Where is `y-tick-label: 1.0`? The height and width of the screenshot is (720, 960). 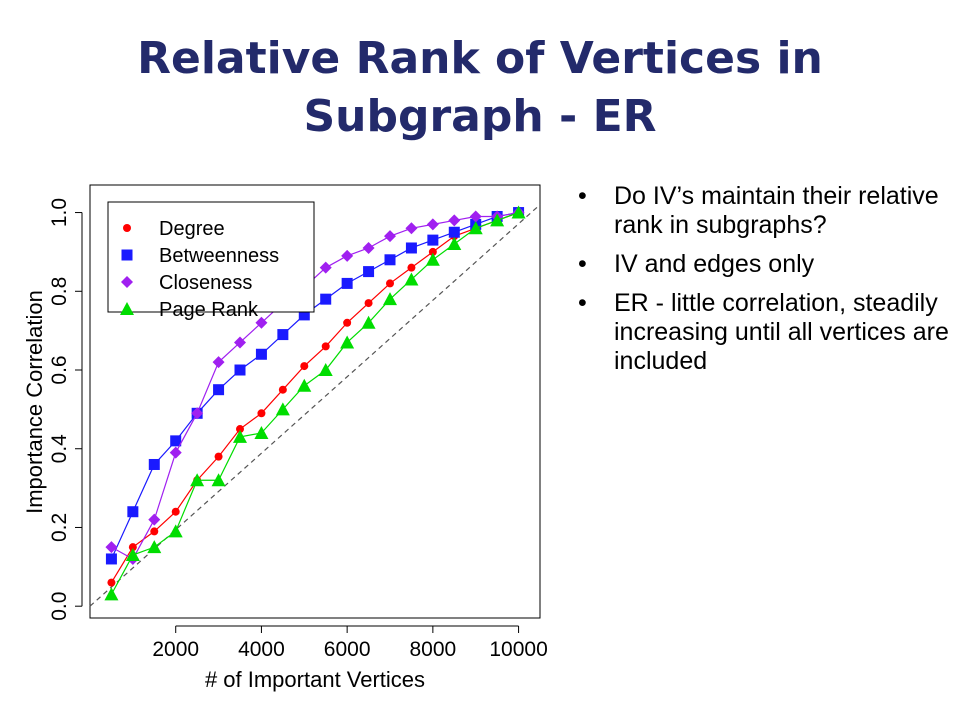
y-tick-label: 1.0 is located at coordinates (59, 212).